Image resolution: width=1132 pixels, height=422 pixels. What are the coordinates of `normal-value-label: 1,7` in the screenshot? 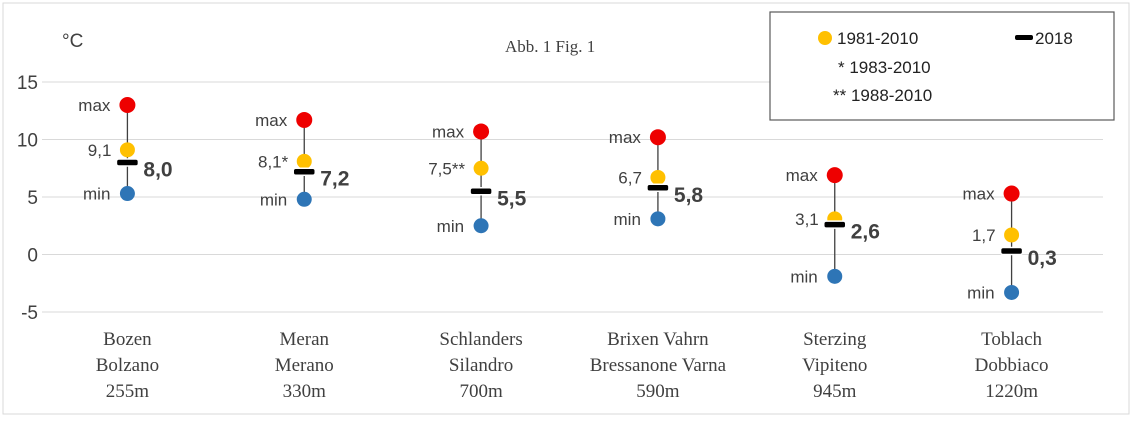 It's located at (984, 235).